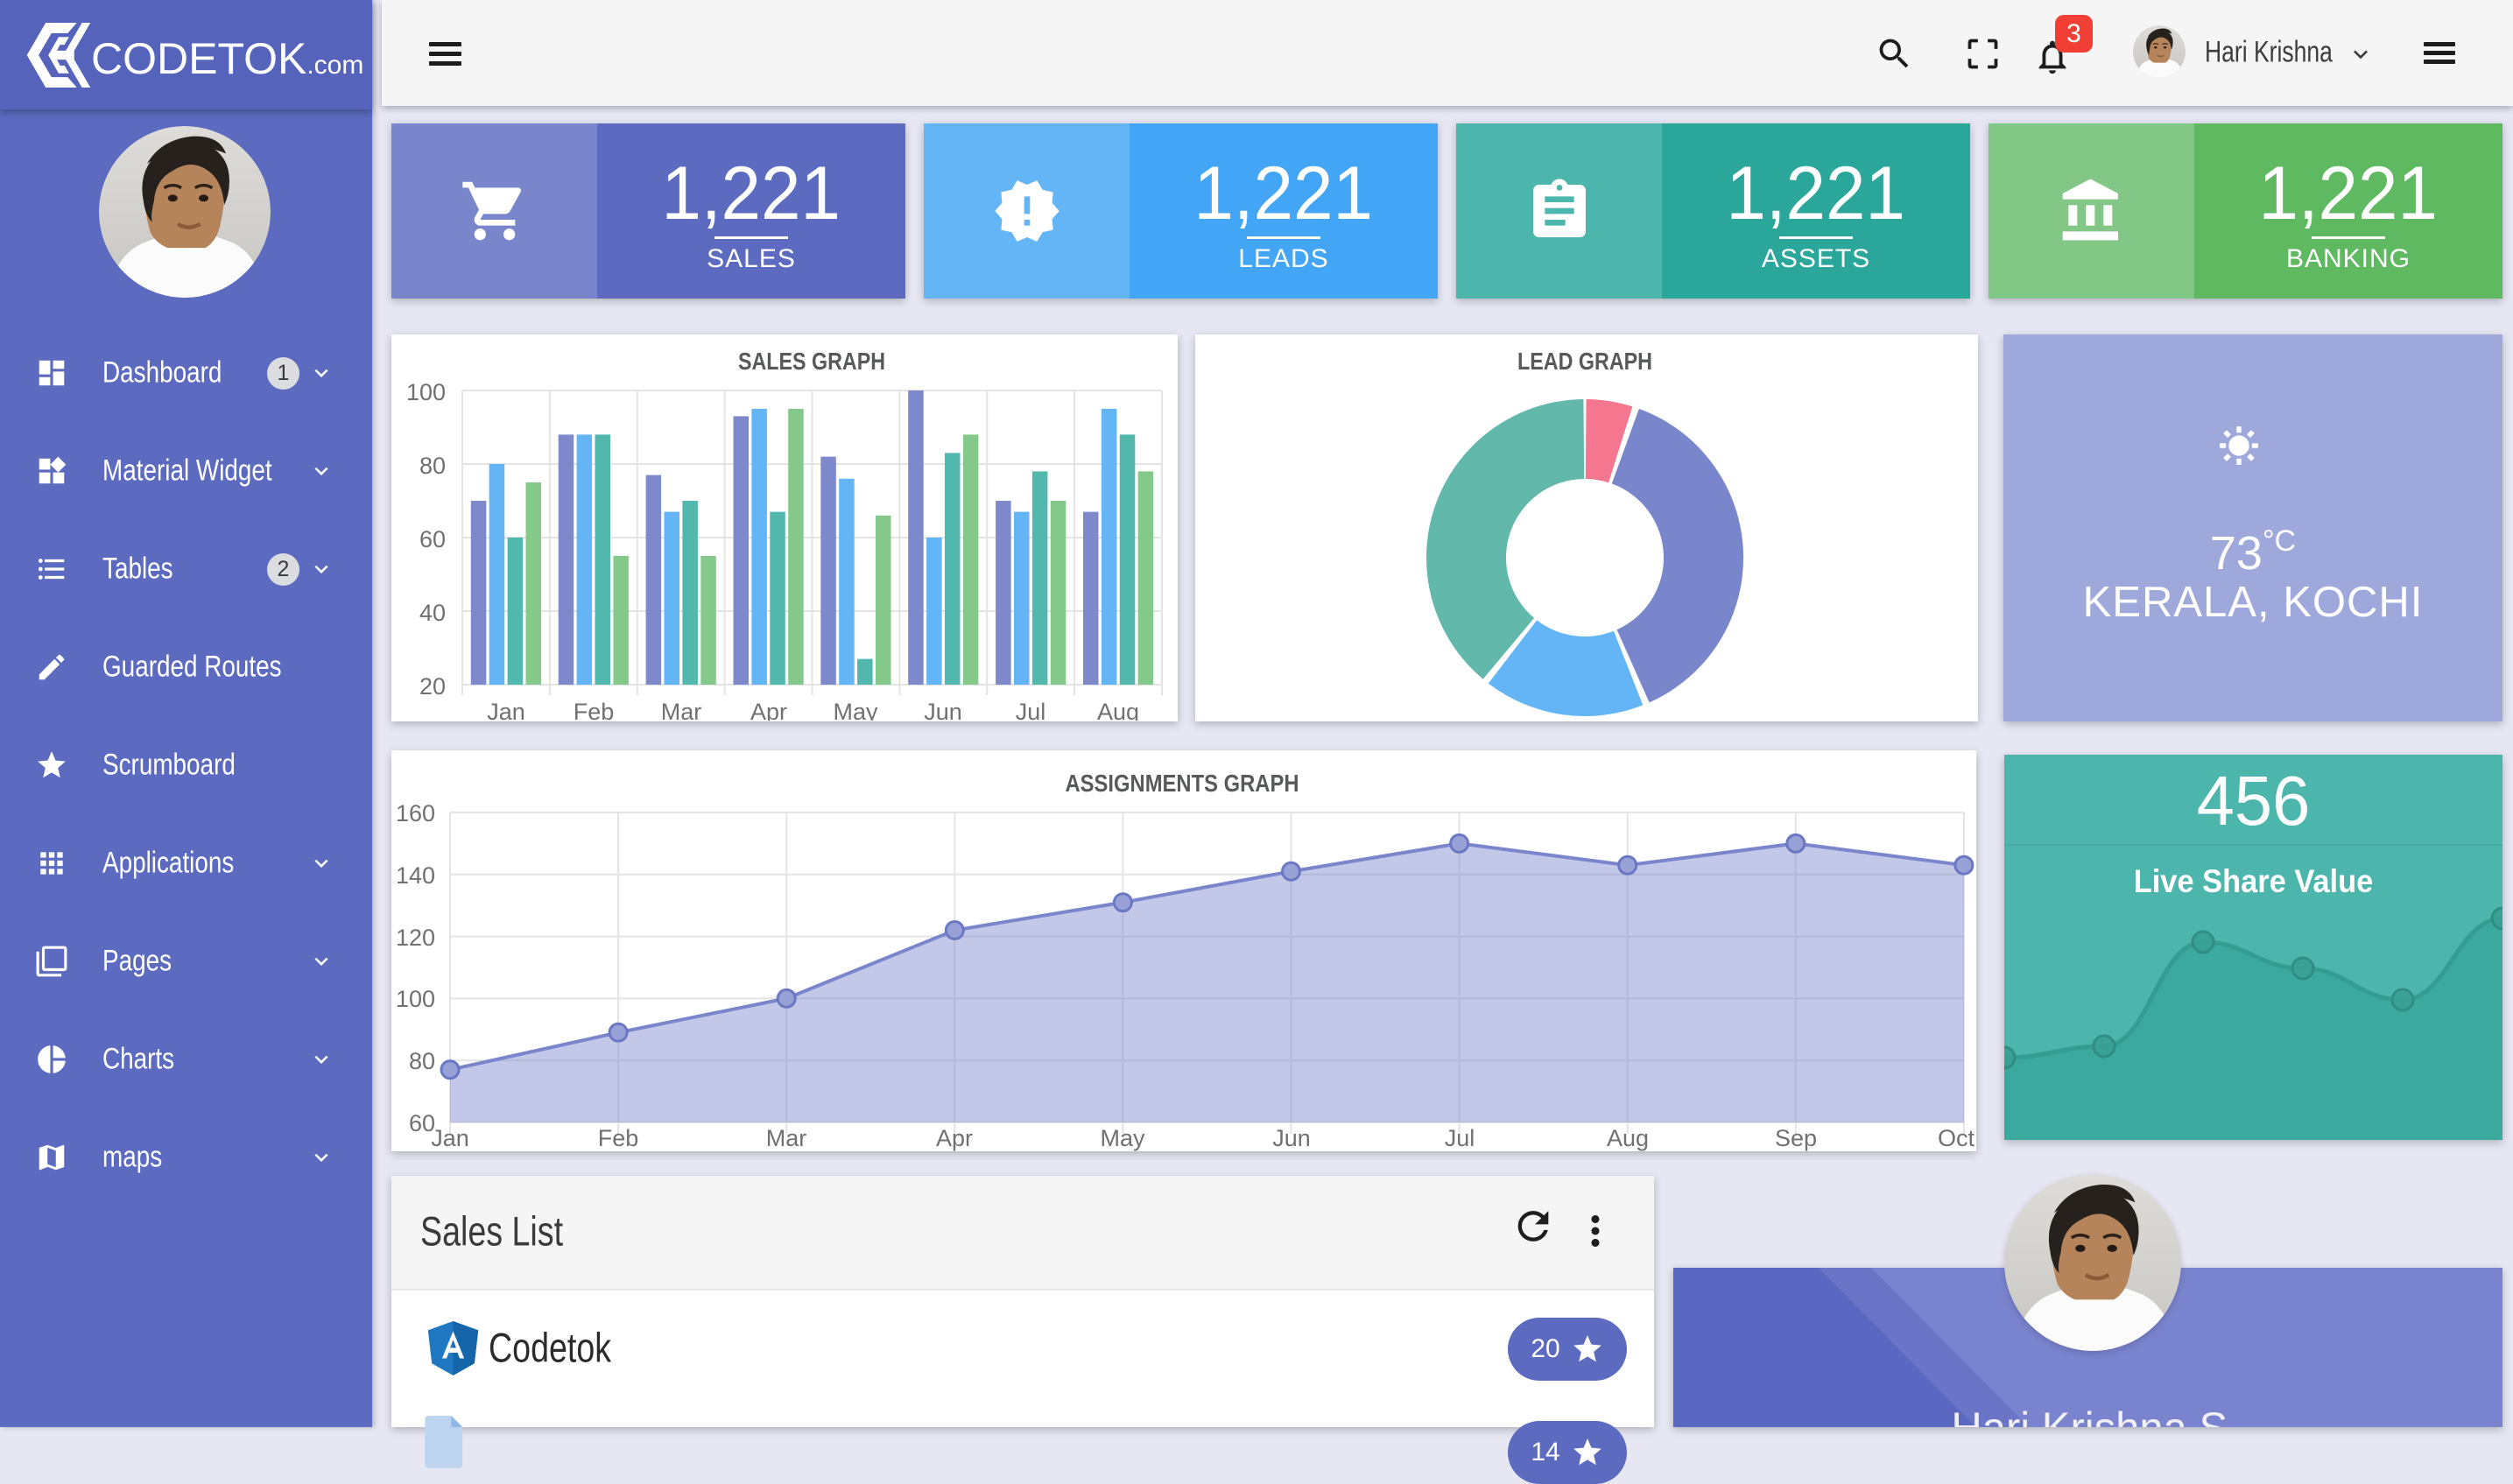 Image resolution: width=2513 pixels, height=1484 pixels. Describe the element at coordinates (433, 686) in the screenshot. I see `svg-text: 20` at that location.